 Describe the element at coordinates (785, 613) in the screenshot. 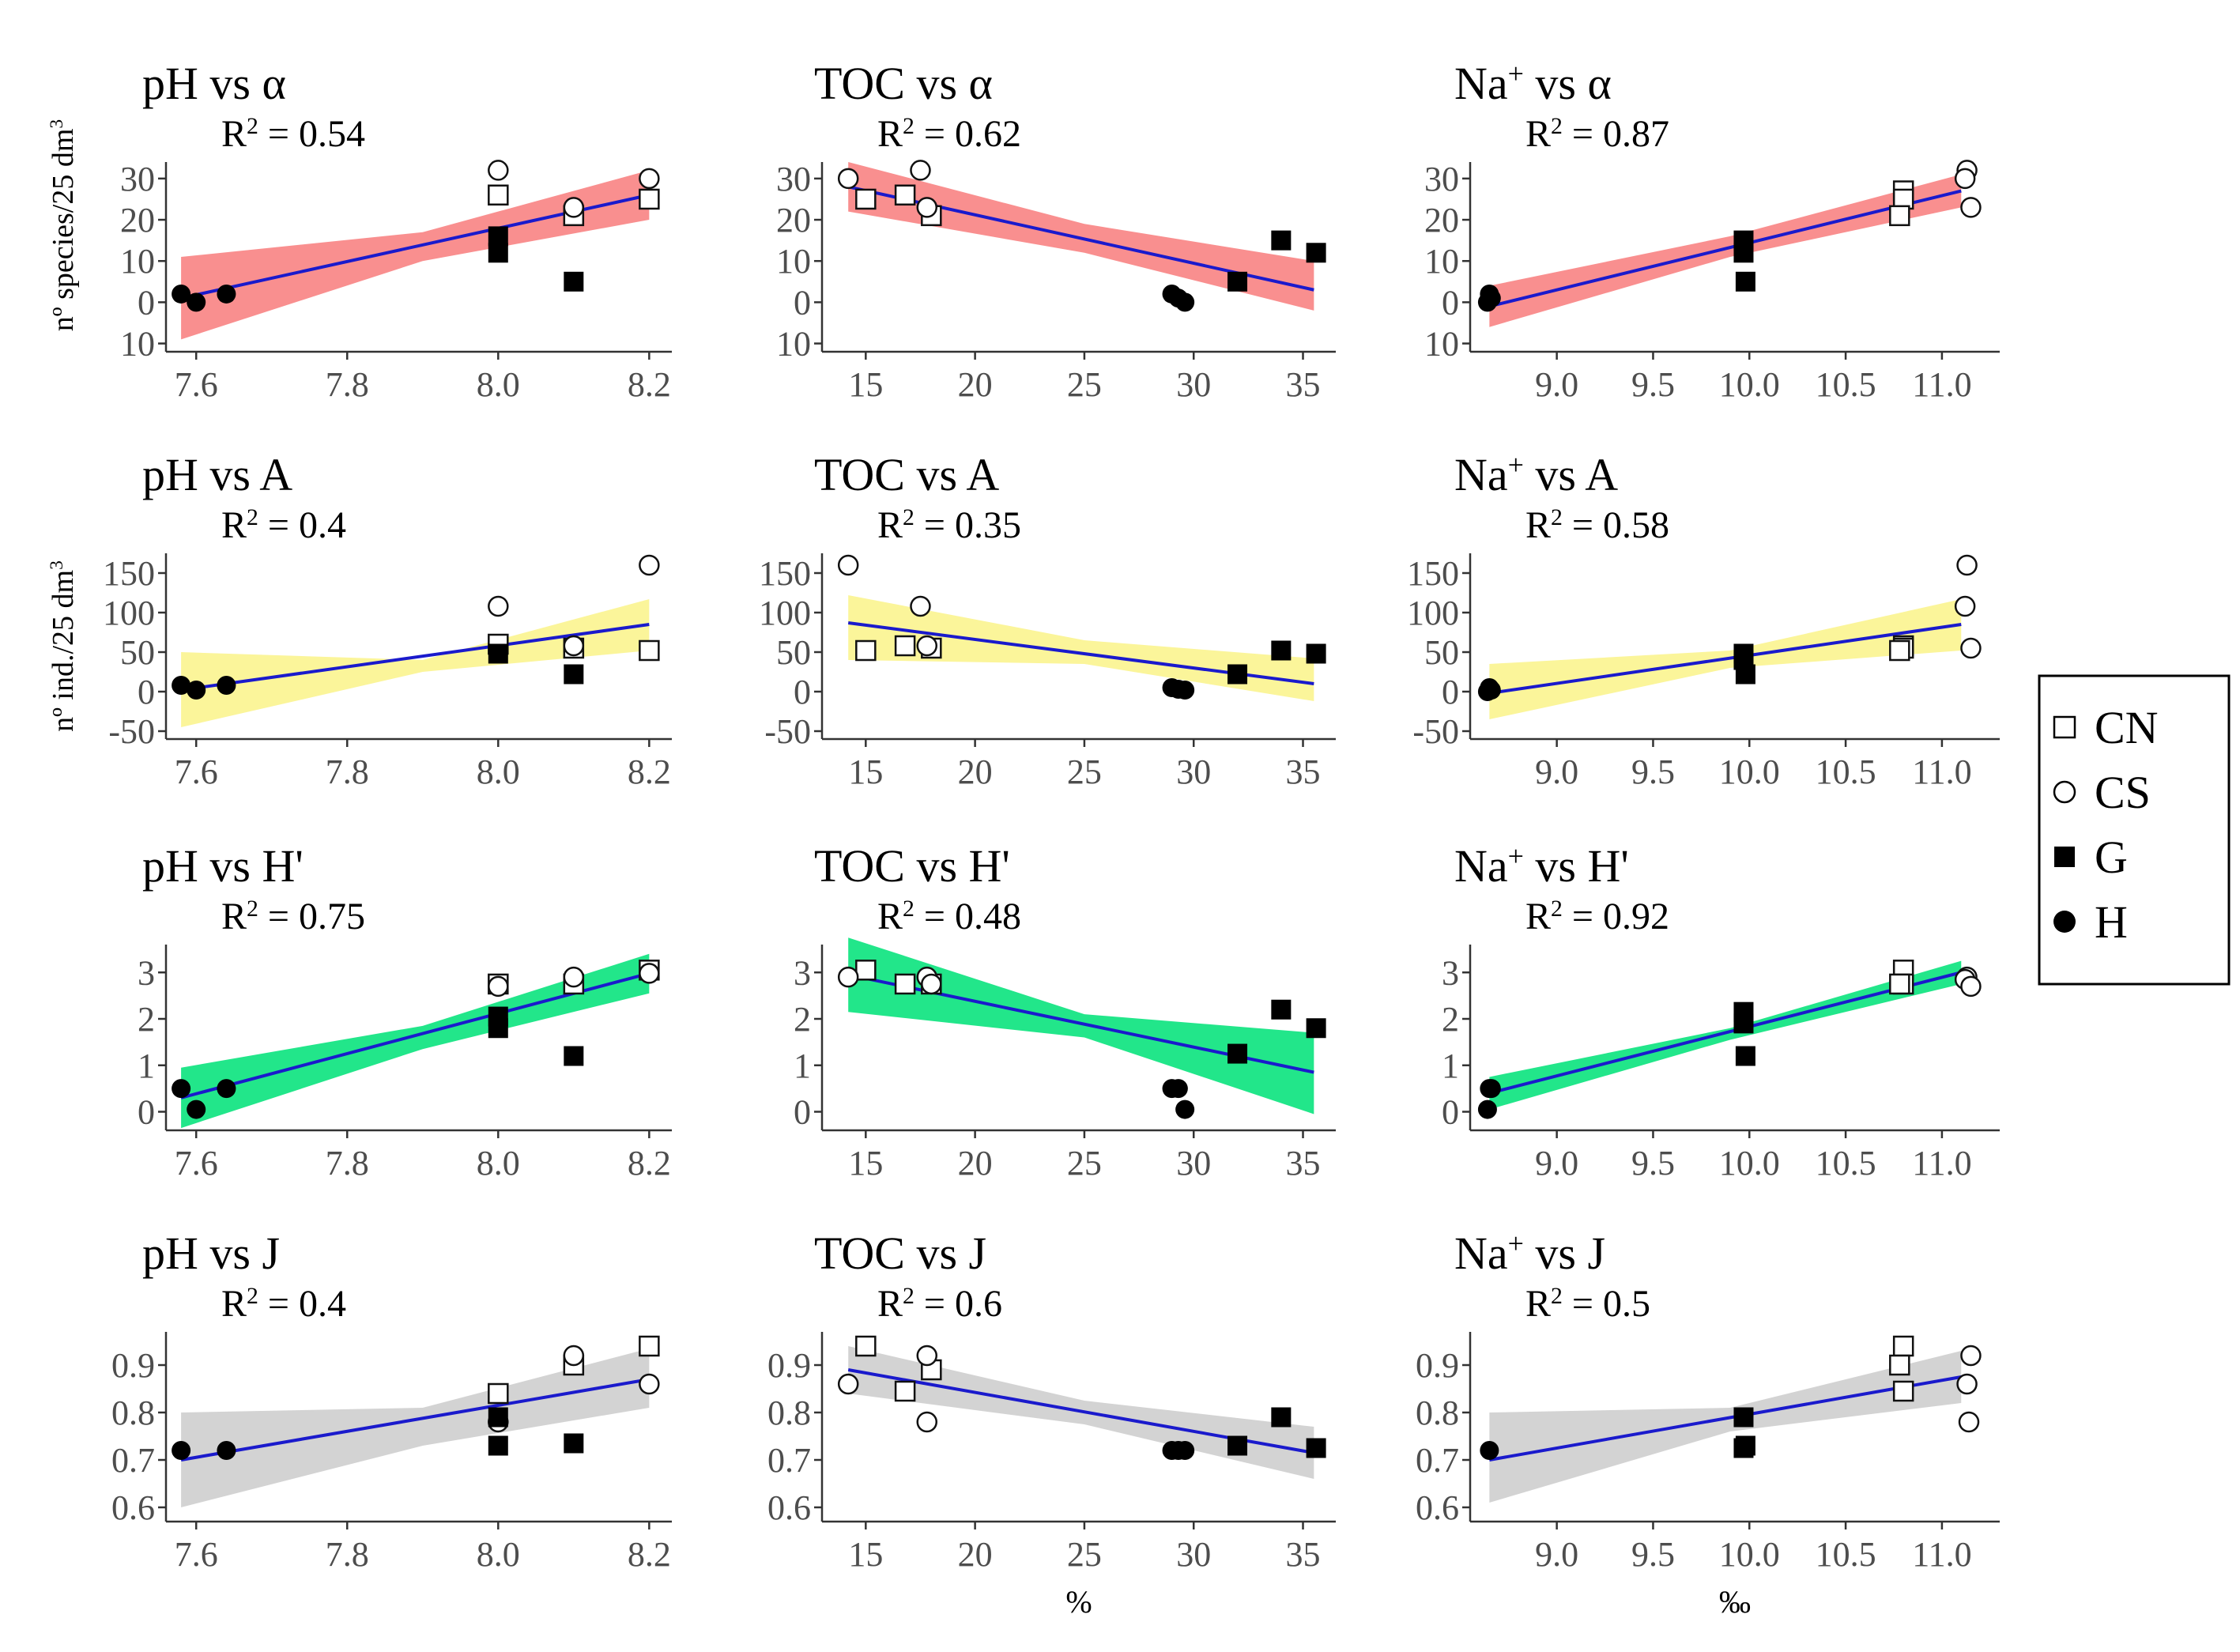

I see `y-tick-label: 100` at that location.